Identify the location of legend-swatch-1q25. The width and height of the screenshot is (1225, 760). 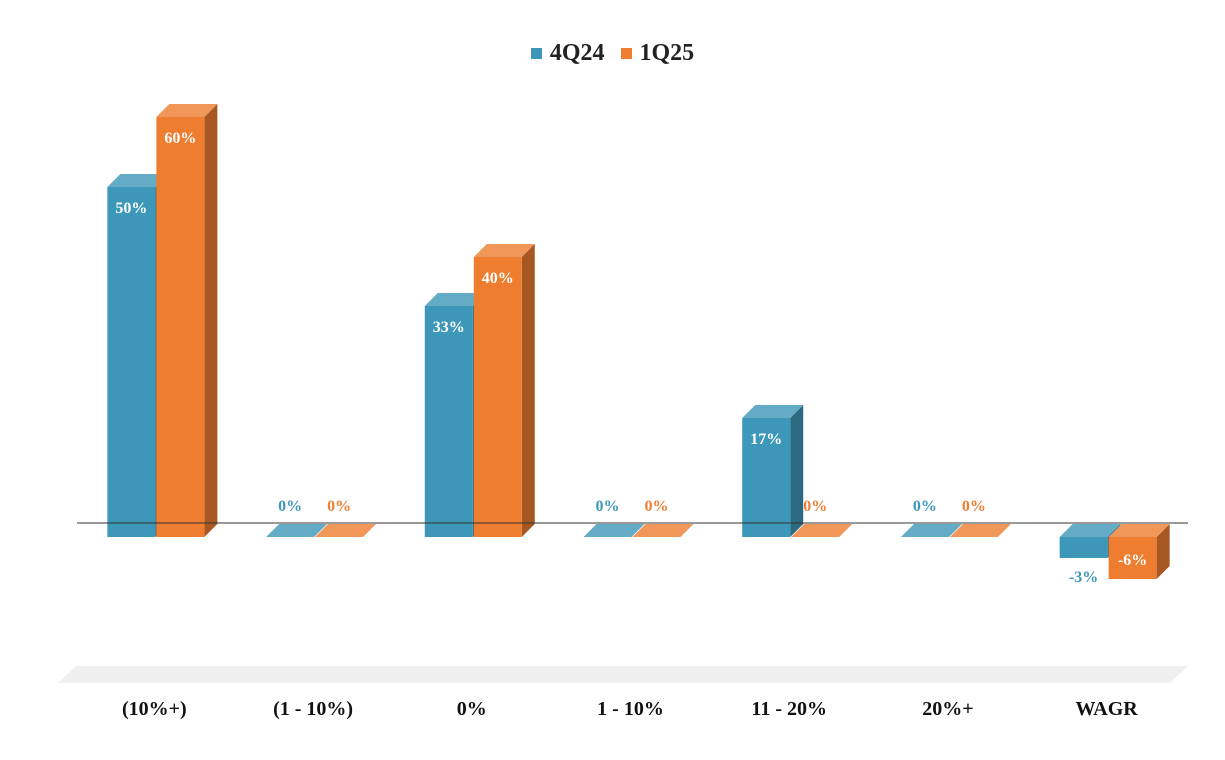
(626, 53).